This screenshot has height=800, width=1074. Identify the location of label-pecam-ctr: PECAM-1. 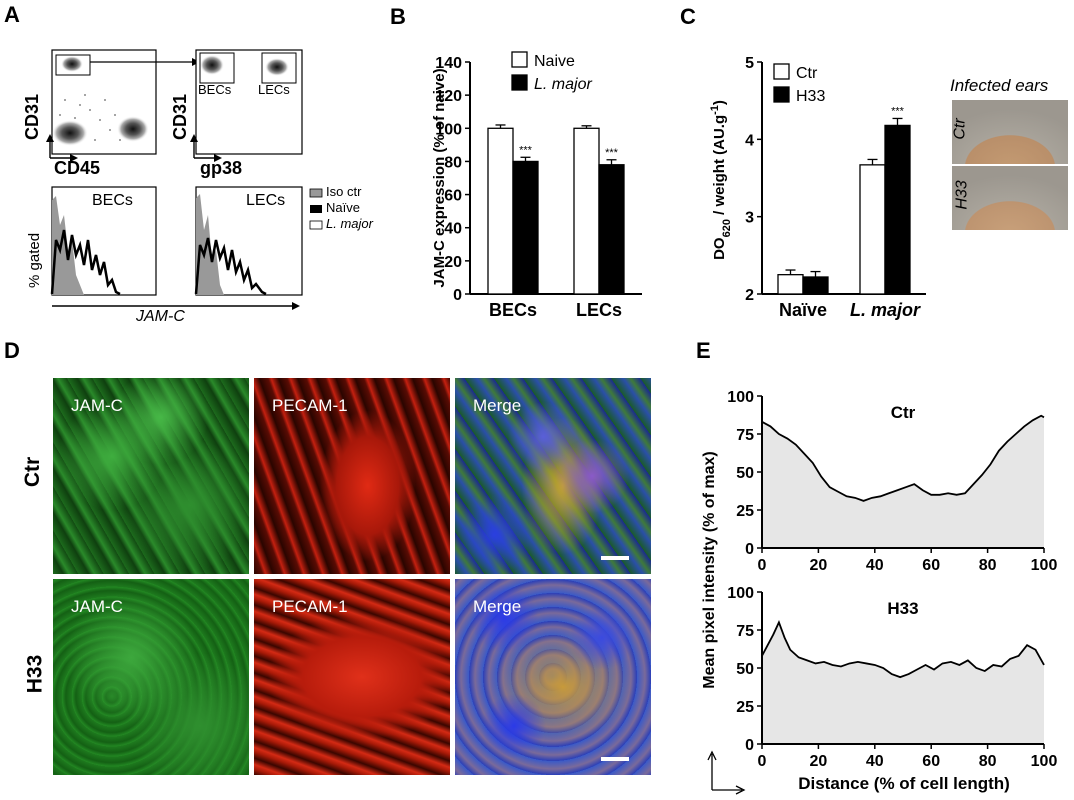
(310, 405).